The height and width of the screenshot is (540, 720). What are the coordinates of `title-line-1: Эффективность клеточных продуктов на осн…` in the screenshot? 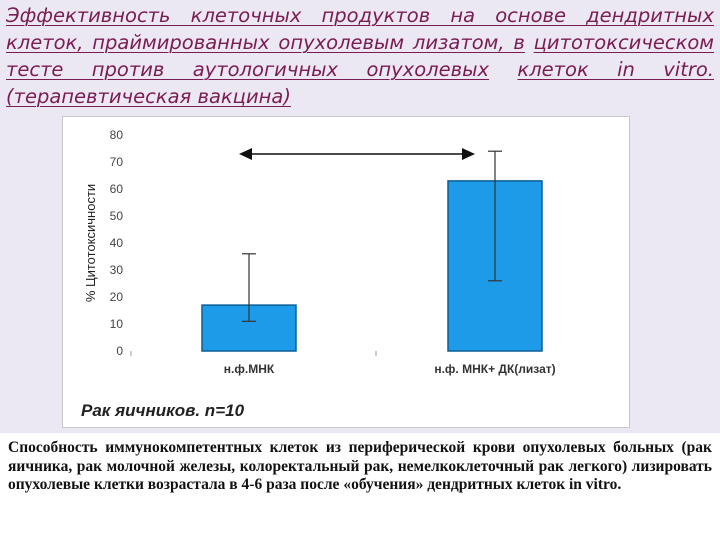 It's located at (360, 15).